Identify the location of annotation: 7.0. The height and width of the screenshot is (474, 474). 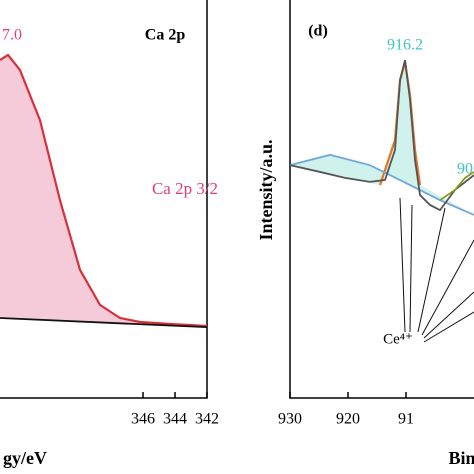
(12, 35).